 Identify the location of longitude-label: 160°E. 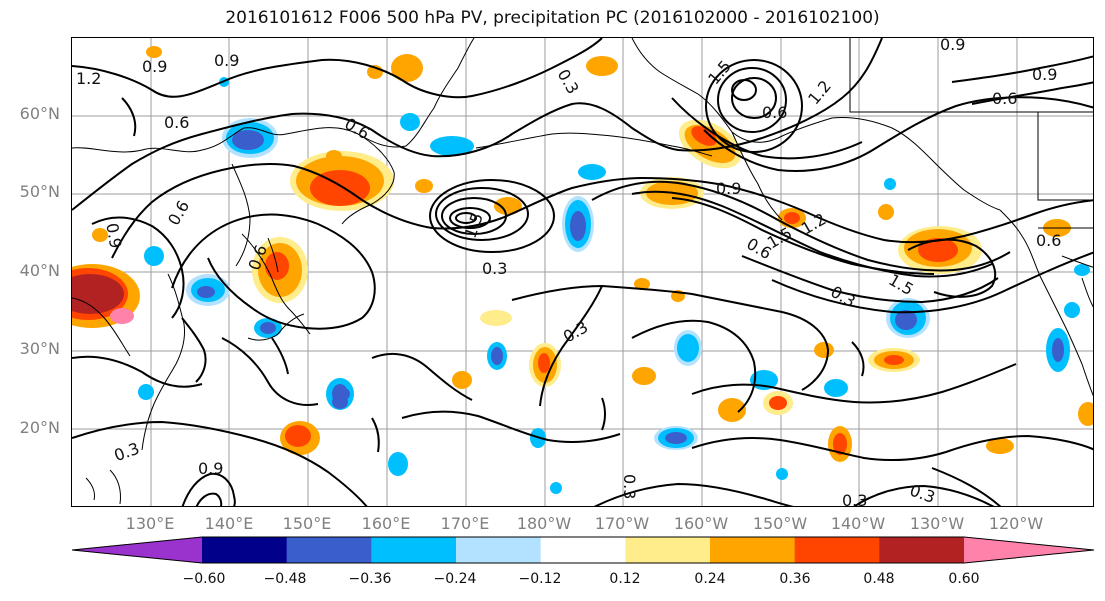
(386, 523).